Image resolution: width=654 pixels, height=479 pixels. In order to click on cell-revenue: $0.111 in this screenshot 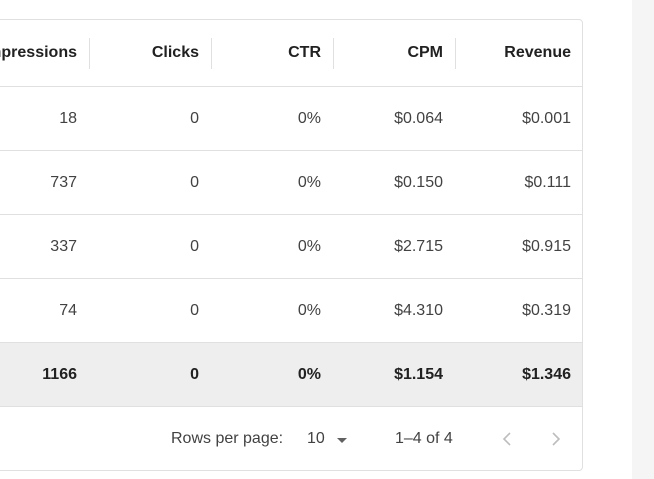, I will do `click(547, 182)`.